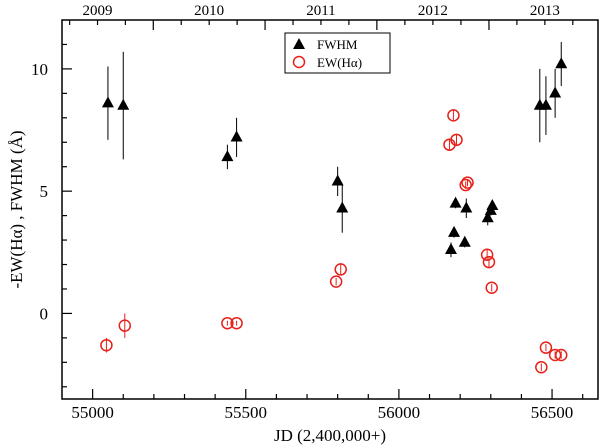  Describe the element at coordinates (330, 435) in the screenshot. I see `x-axis-label: JD (2,400,000+)` at that location.